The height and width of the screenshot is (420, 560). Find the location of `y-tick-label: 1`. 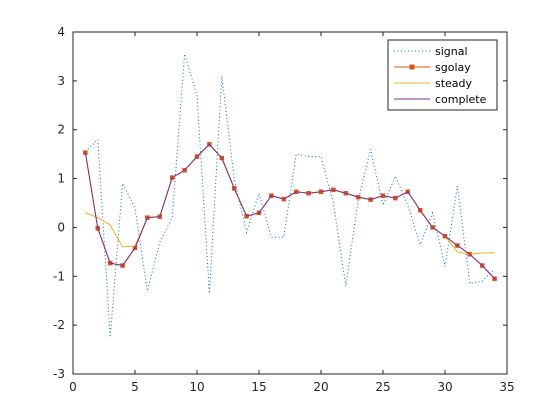

y-tick-label: 1 is located at coordinates (61, 179).